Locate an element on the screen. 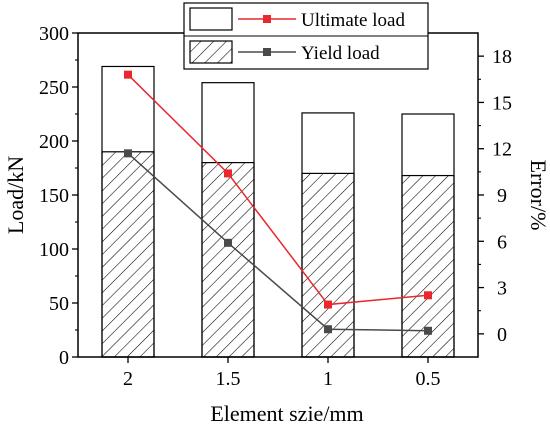  y-tick-label-3: 150 is located at coordinates (54, 196).